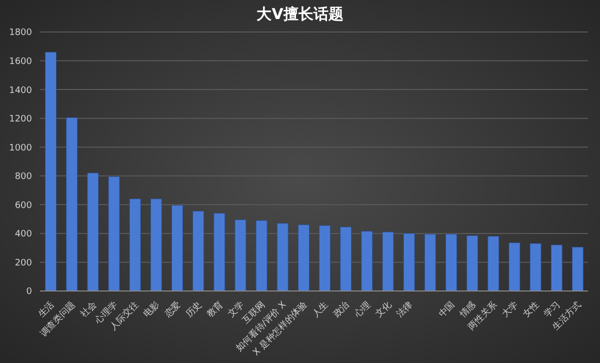 This screenshot has width=600, height=363. Describe the element at coordinates (300, 14) in the screenshot. I see `chart-title: 大V擅长话题` at that location.